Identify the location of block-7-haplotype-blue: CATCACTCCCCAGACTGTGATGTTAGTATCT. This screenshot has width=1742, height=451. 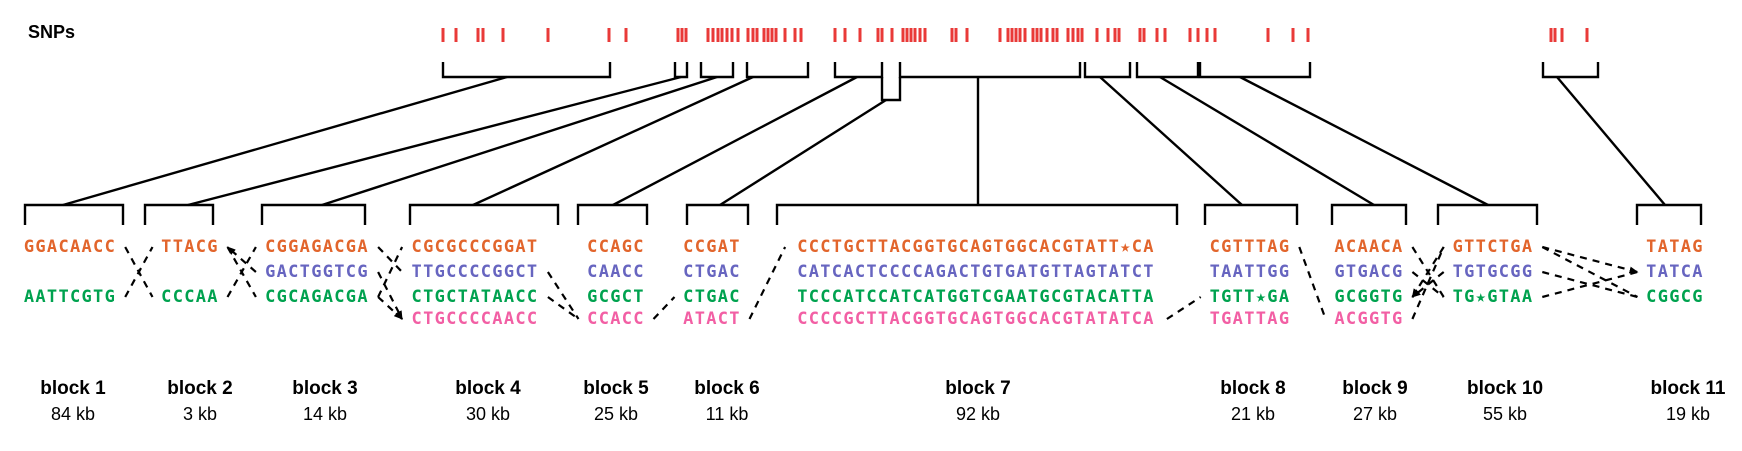
(976, 272).